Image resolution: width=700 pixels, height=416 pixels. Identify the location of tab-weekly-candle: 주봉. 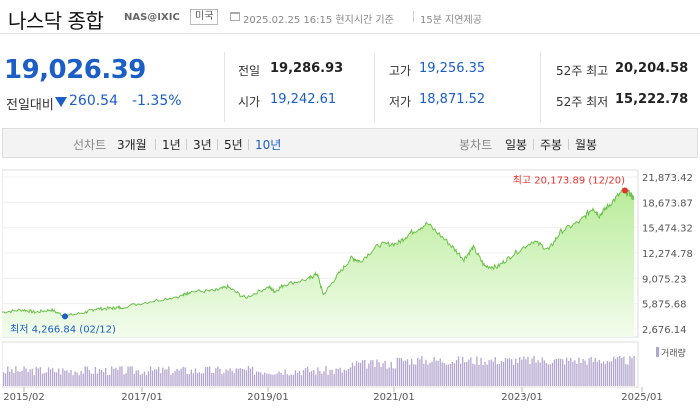
(551, 145).